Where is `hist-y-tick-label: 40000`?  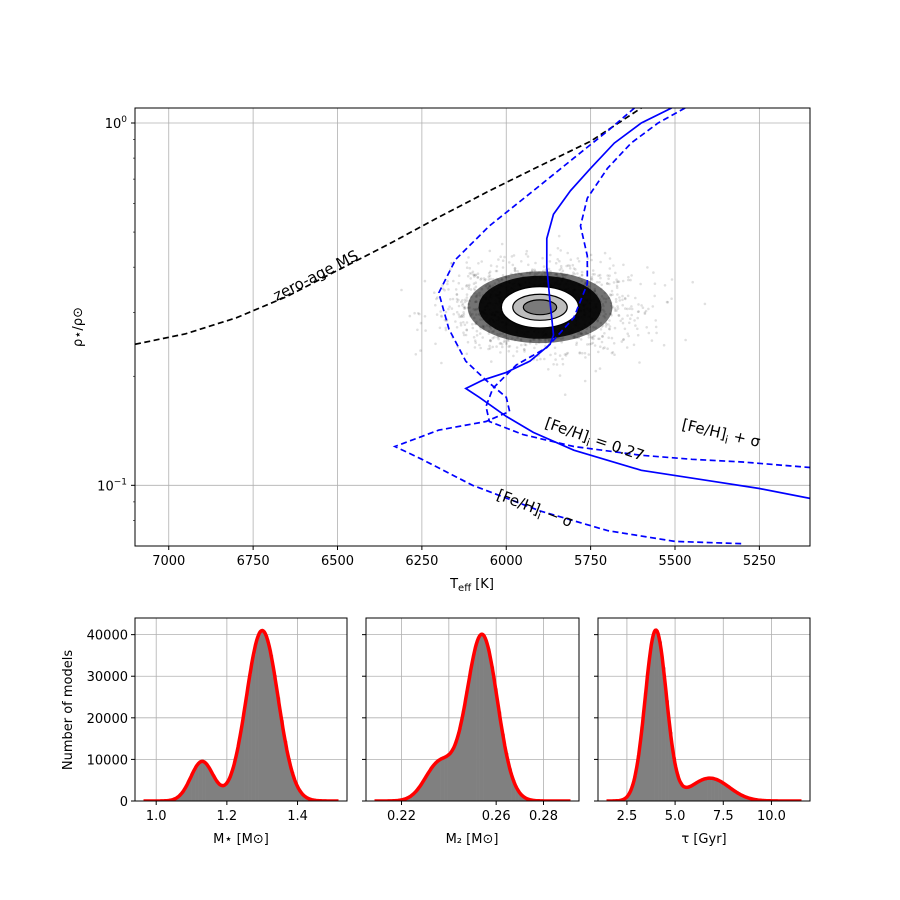
hist-y-tick-label: 40000 is located at coordinates (107, 636).